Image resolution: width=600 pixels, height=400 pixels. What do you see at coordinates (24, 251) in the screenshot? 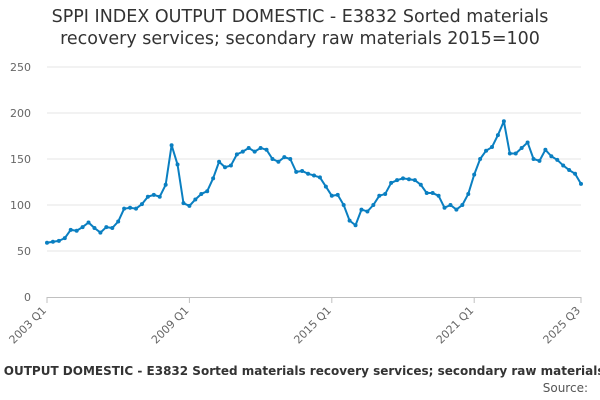
I see `y-tick-label-50: 50` at bounding box center [24, 251].